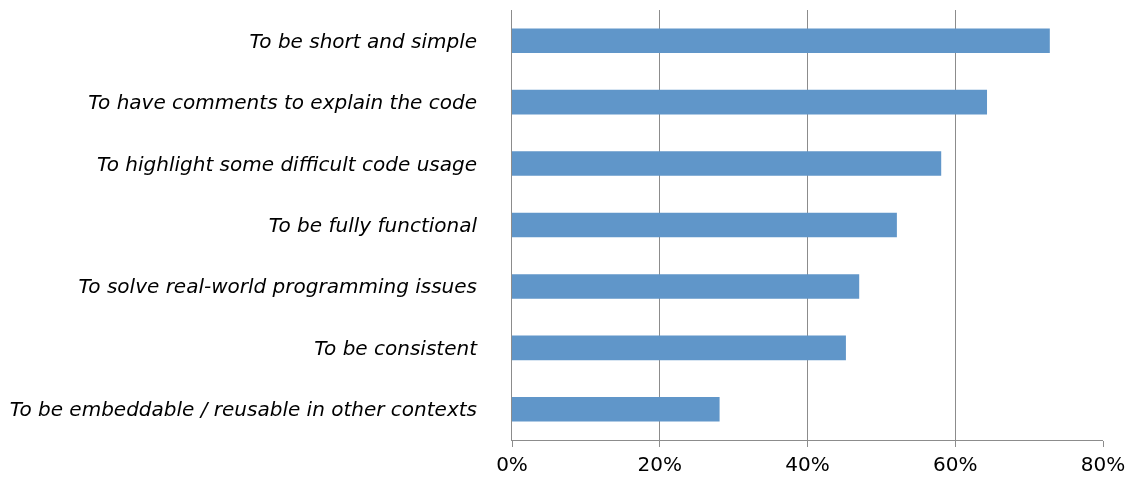  Describe the element at coordinates (243, 409) in the screenshot. I see `y-tick-label: To be embeddable / reusable in other contexts` at that location.